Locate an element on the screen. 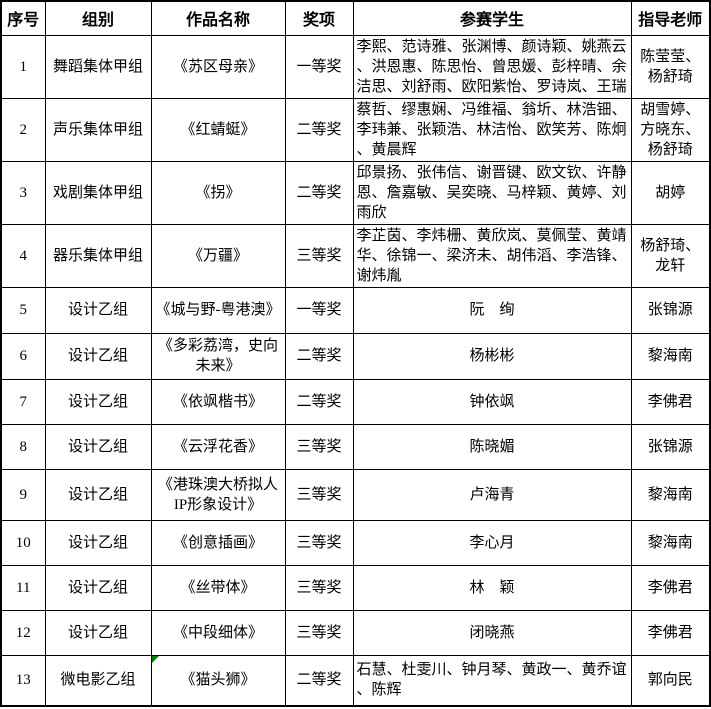 This screenshot has width=711, height=709. error-corner-icon is located at coordinates (155, 659).